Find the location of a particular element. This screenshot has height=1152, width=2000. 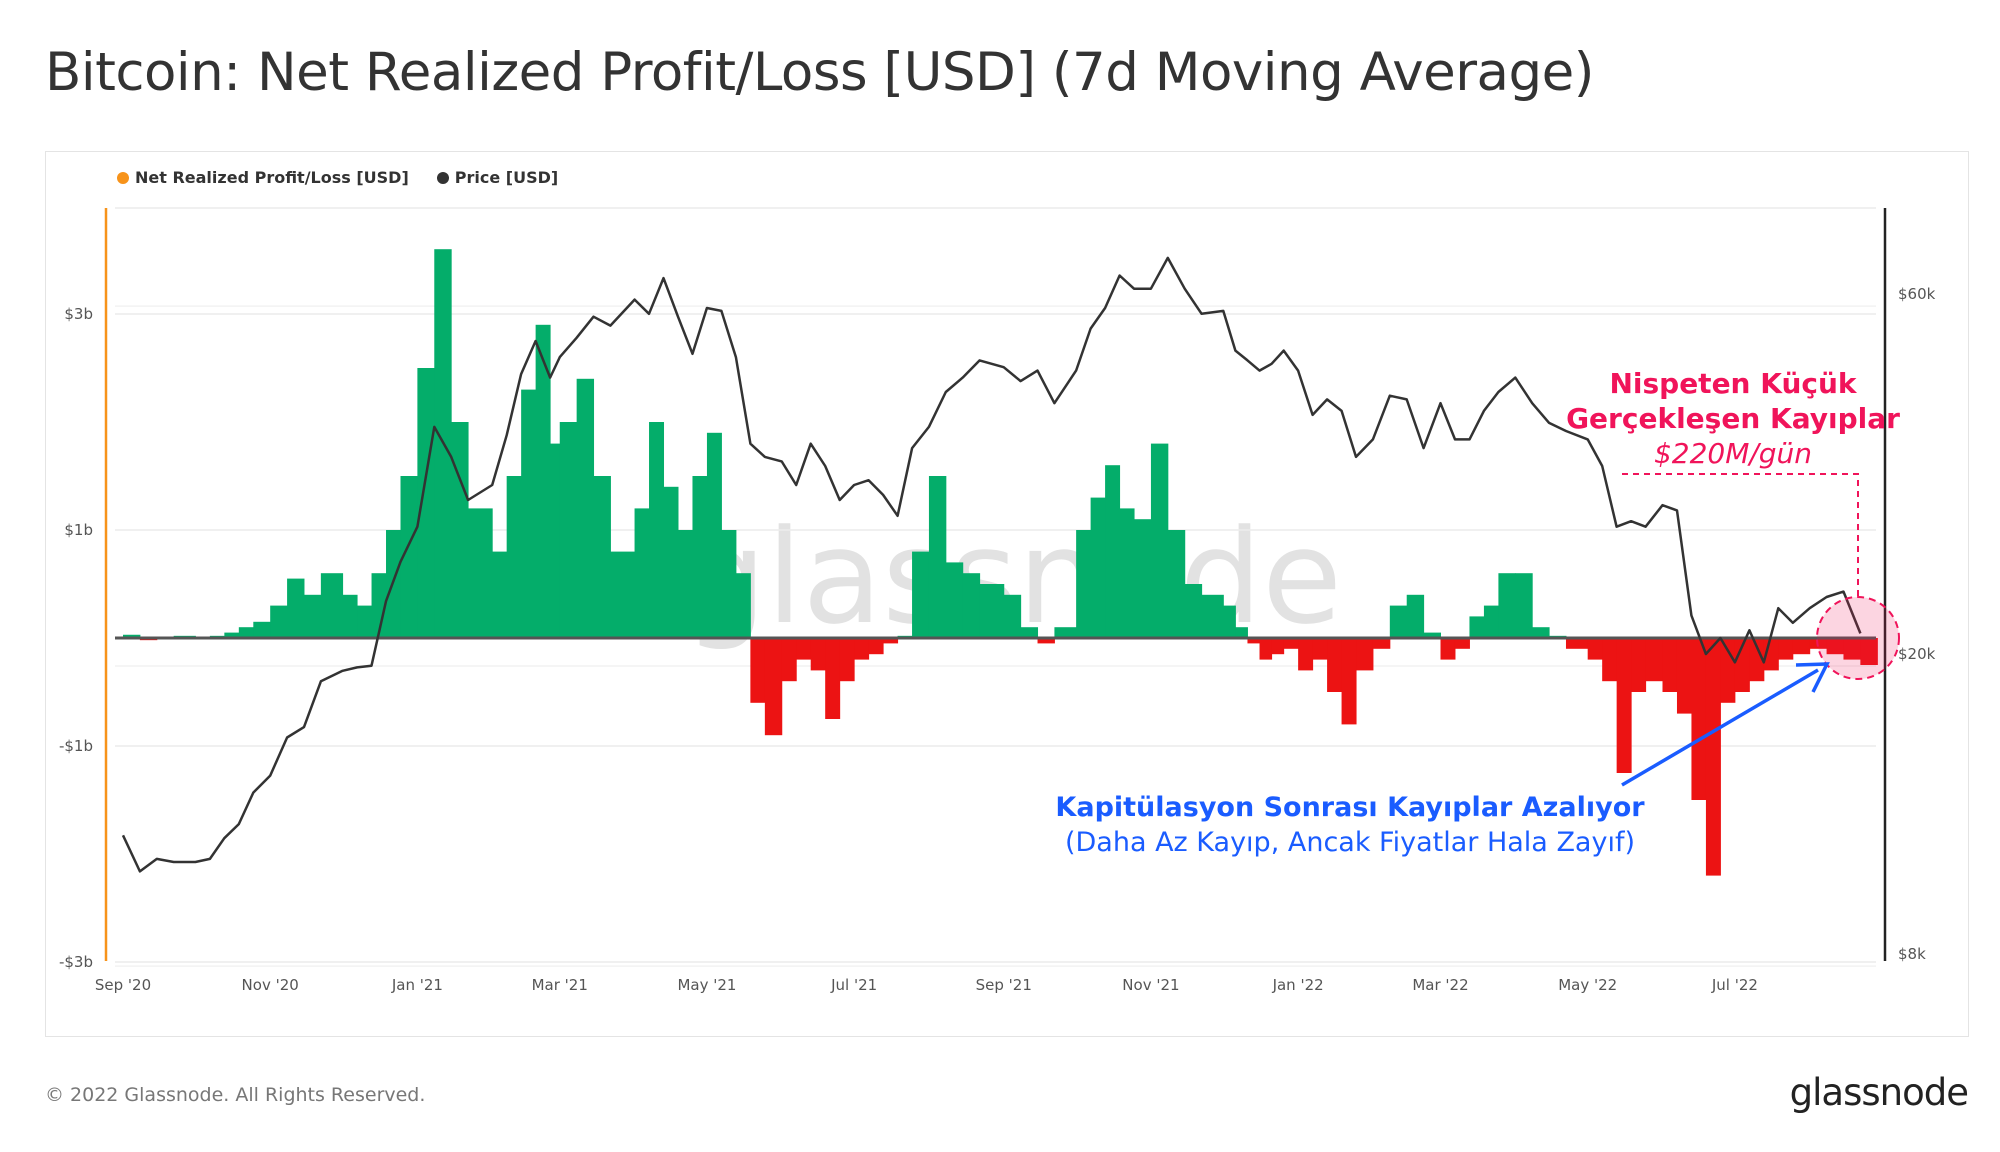

x-tick-label: Jul '21 is located at coordinates (853, 985).